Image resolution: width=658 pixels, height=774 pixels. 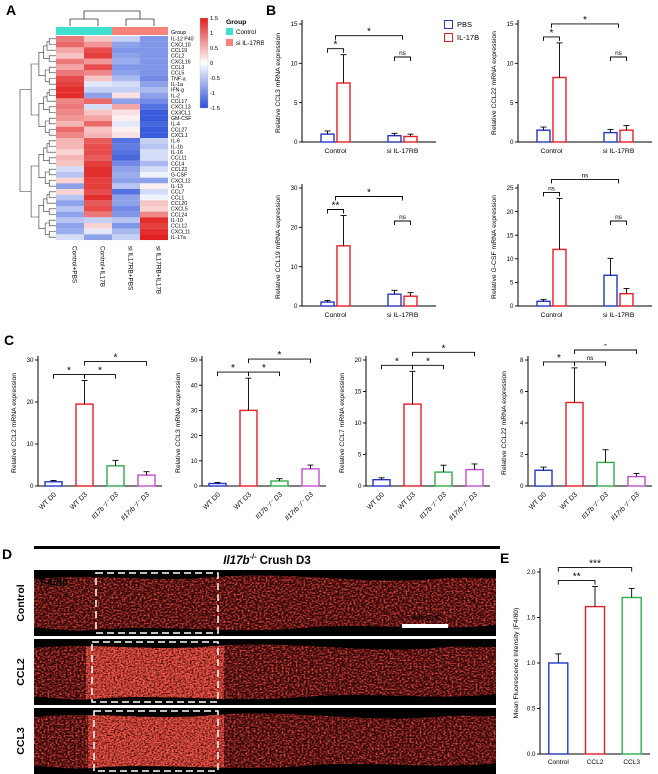 I want to click on scale-tick-label: -1, so click(x=212, y=94).